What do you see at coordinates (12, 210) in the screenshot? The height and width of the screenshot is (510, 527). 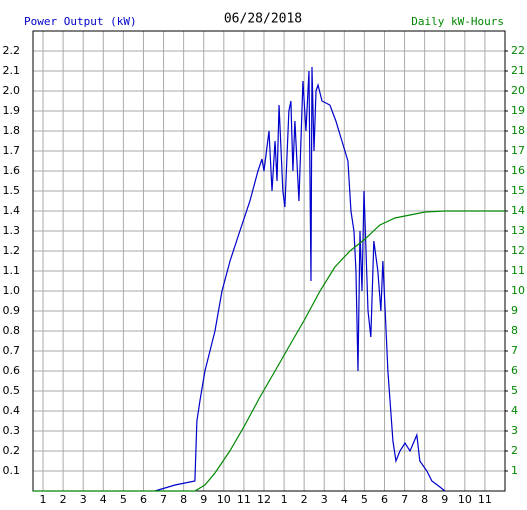 I see `y-tick-label: 1.4` at bounding box center [12, 210].